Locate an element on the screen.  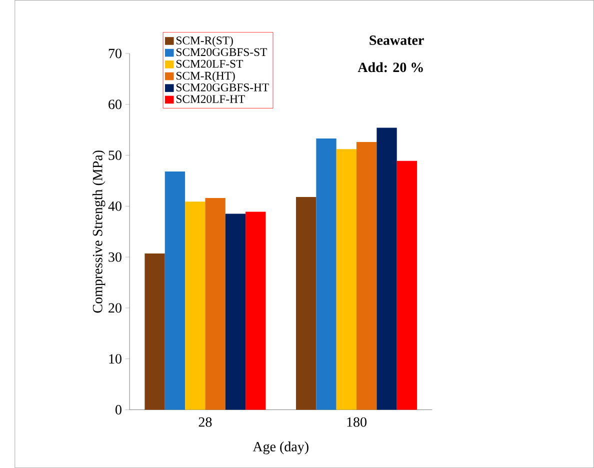
legend-label: SCM20GGBFS-ST is located at coordinates (221, 52).